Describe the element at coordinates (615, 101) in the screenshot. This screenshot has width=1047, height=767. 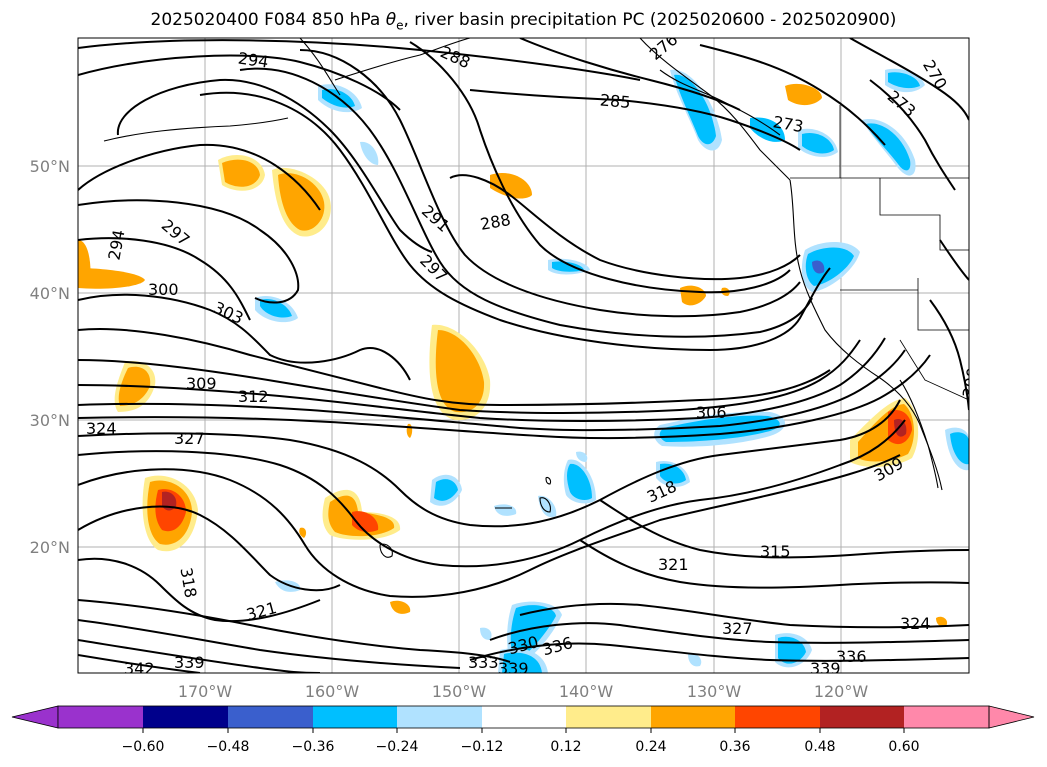
I see `contour-label: 285` at that location.